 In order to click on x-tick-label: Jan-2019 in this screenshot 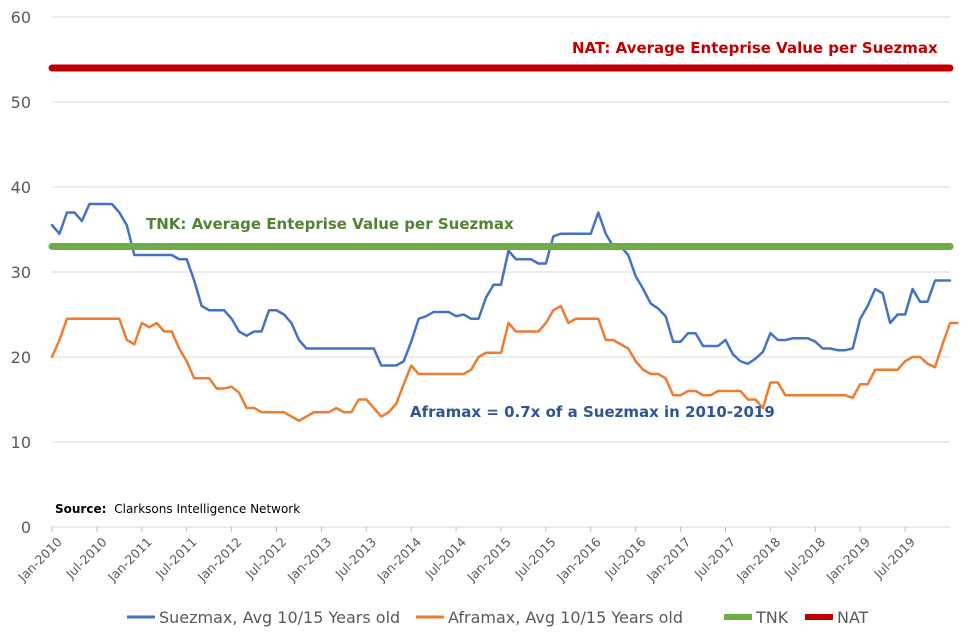, I will do `click(847, 559)`.